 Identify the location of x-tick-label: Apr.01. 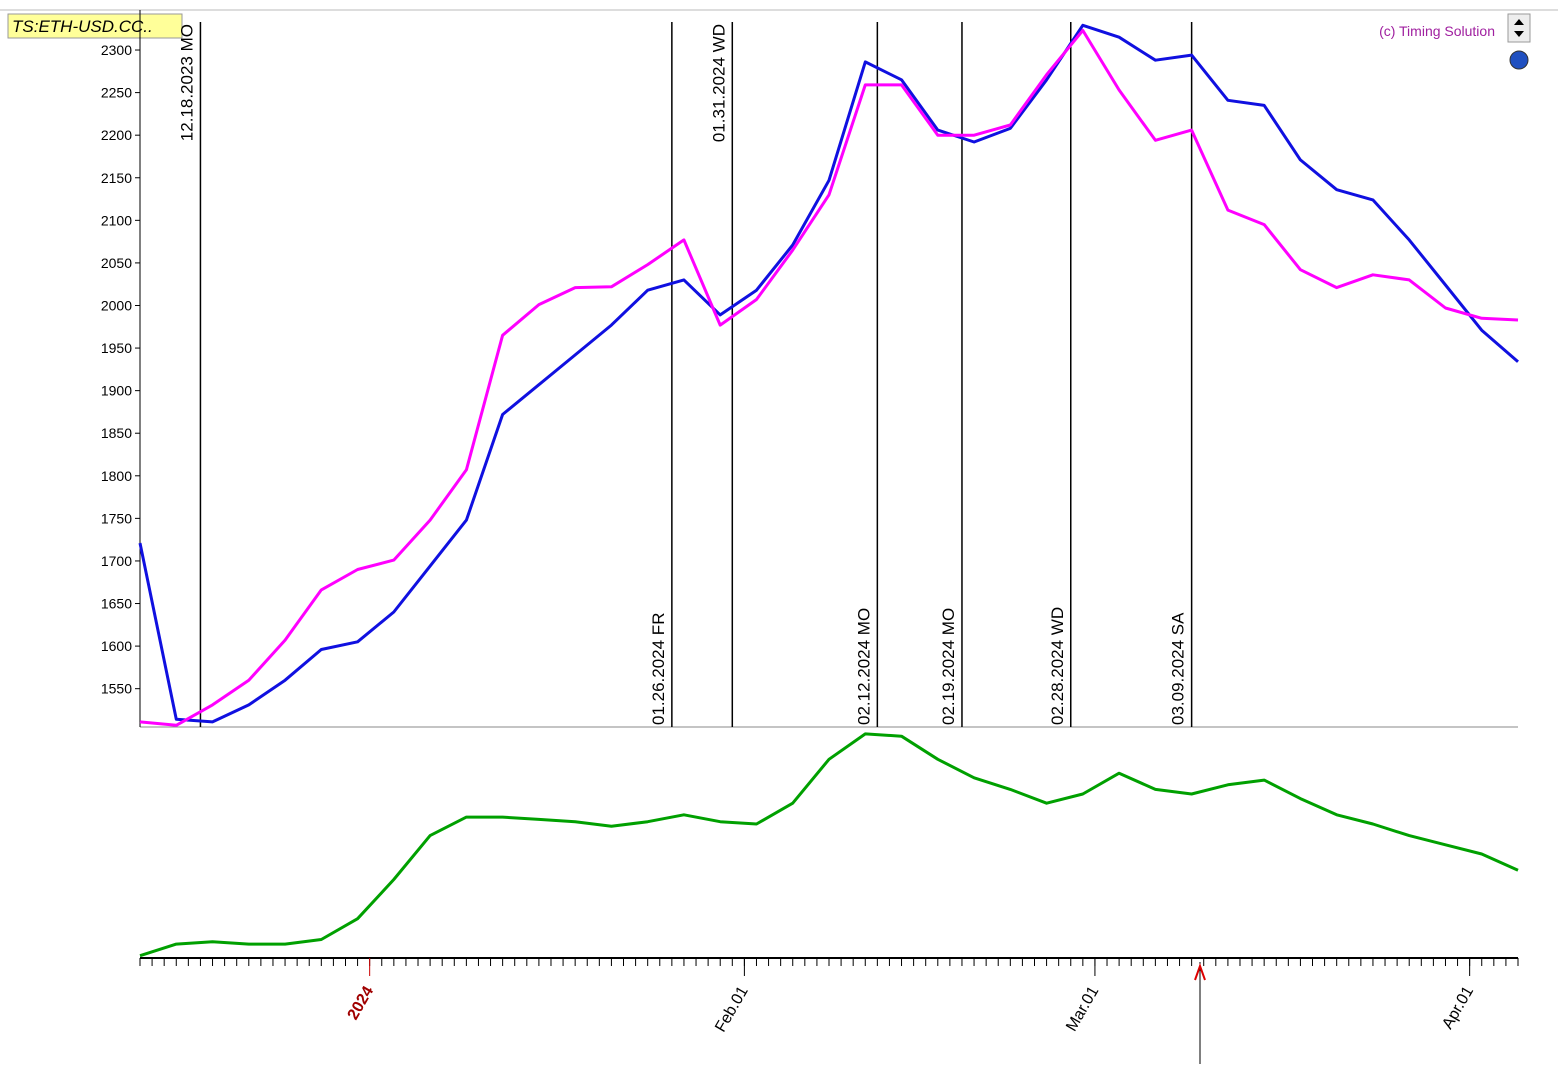
(1458, 1007).